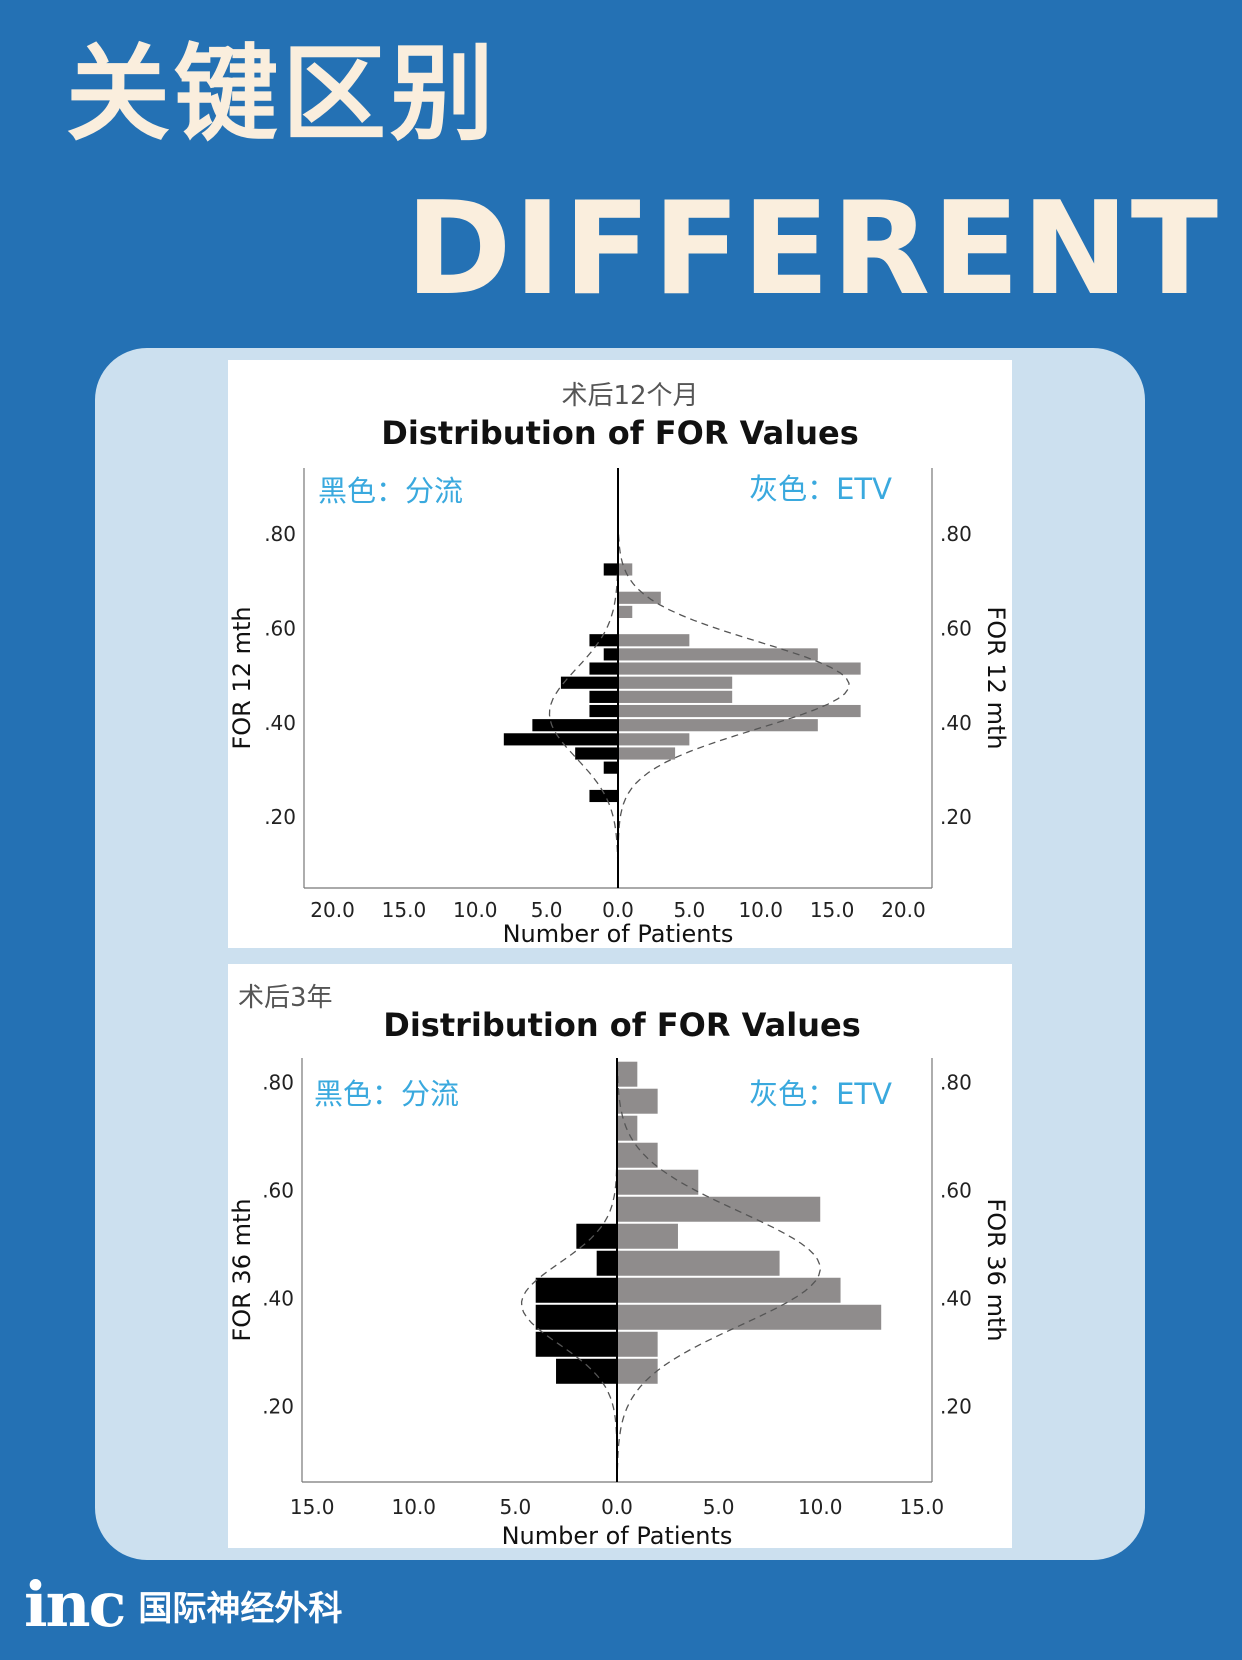 Image resolution: width=1242 pixels, height=1660 pixels. Describe the element at coordinates (75, 1604) in the screenshot. I see `footer-logo: inc` at that location.